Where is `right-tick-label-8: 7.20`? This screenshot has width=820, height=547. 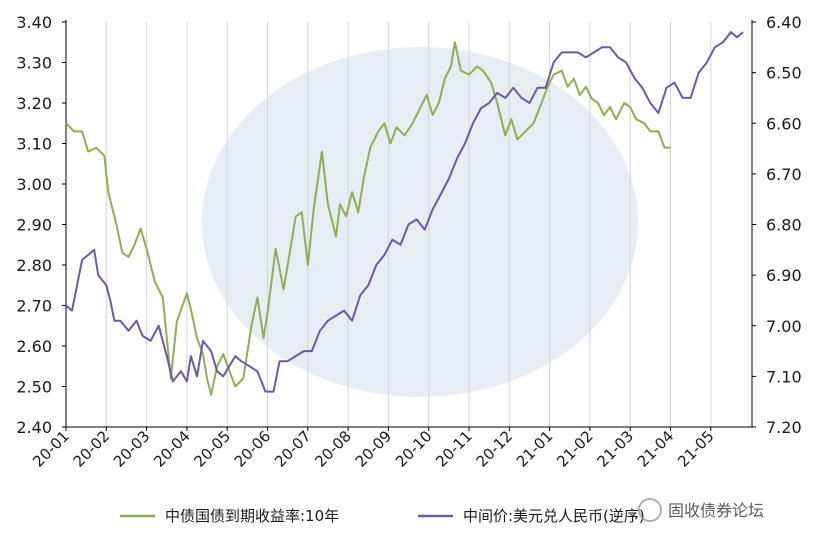 right-tick-label-8: 7.20 is located at coordinates (784, 427).